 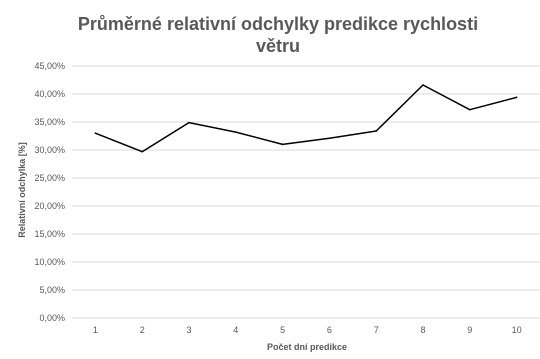 What do you see at coordinates (517, 330) in the screenshot?
I see `x-tick-label: 10` at bounding box center [517, 330].